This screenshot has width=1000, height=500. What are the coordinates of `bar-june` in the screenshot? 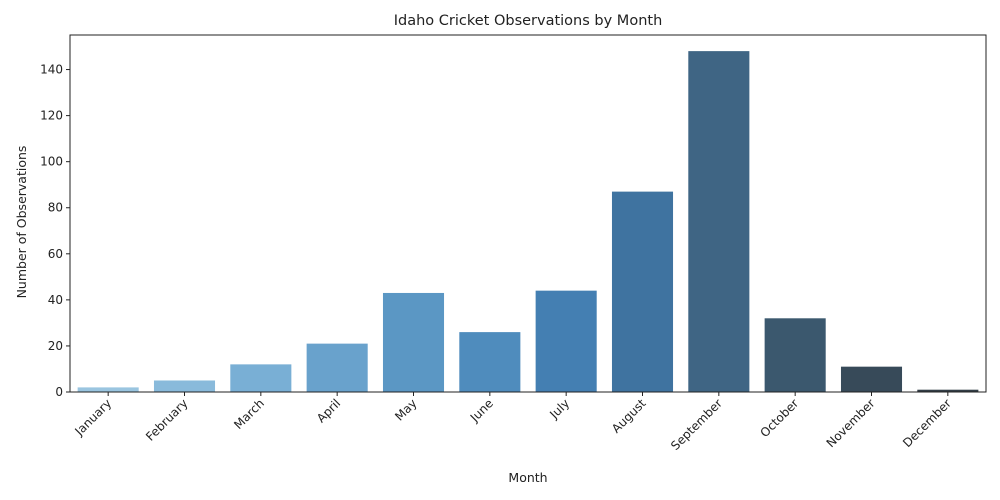 It's located at (490, 362).